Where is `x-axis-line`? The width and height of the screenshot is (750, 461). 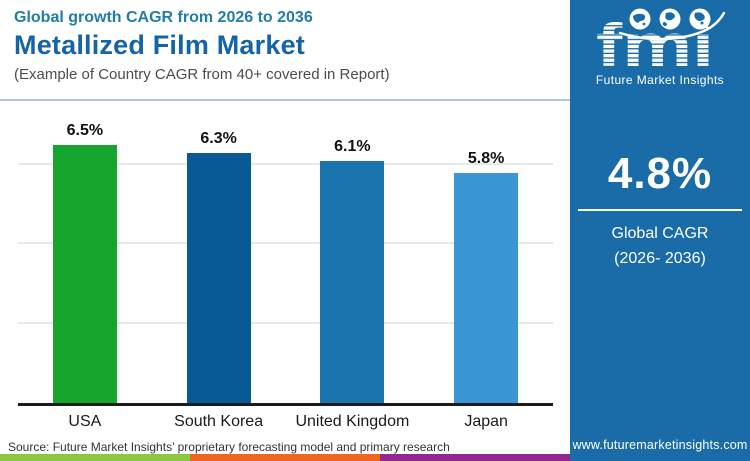 x-axis-line is located at coordinates (285, 404).